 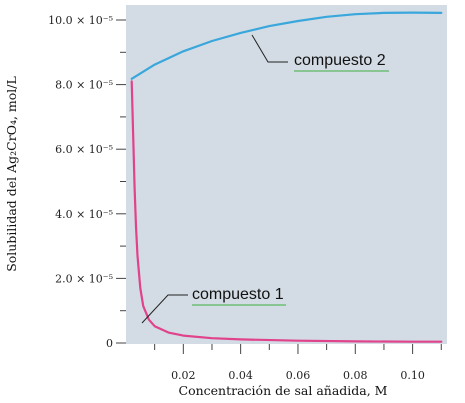 What do you see at coordinates (84, 214) in the screenshot?
I see `y-tick-label: 4.0 × 10⁻⁵` at bounding box center [84, 214].